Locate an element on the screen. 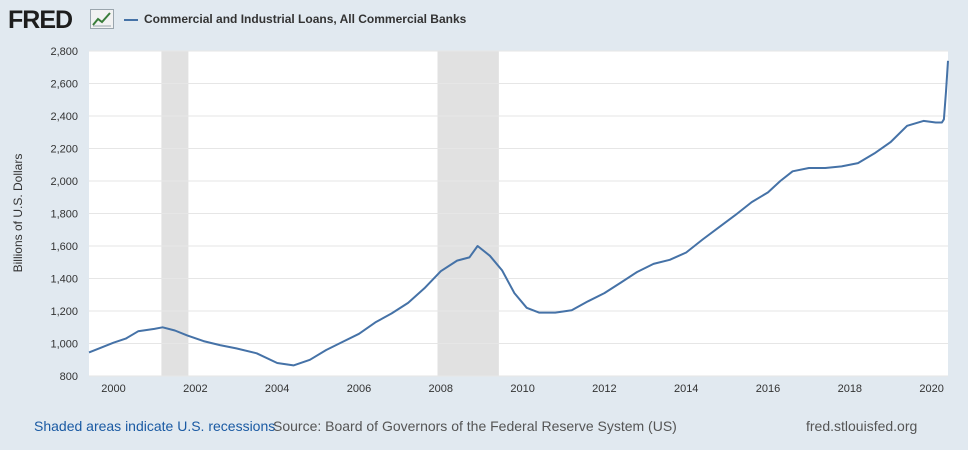  y-tick-label: 2,200 is located at coordinates (64, 150).